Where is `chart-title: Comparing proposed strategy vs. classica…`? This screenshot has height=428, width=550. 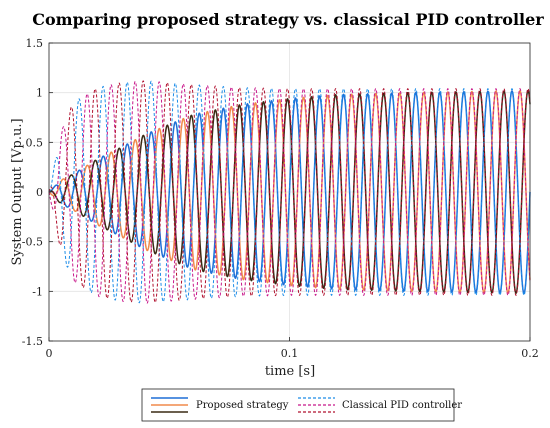
chart-title: Comparing proposed strategy vs. classica… is located at coordinates (288, 19).